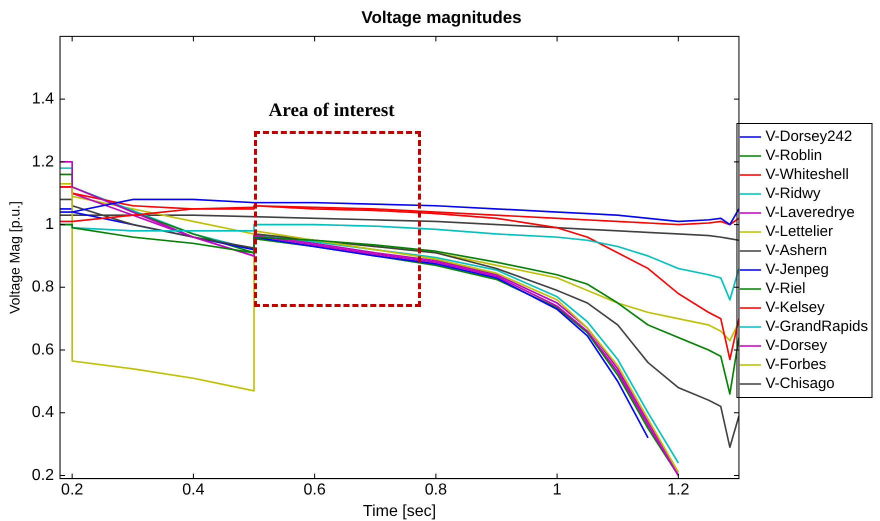 The image size is (880, 521). What do you see at coordinates (797, 269) in the screenshot?
I see `legend-label: V-Jenpeg` at bounding box center [797, 269].